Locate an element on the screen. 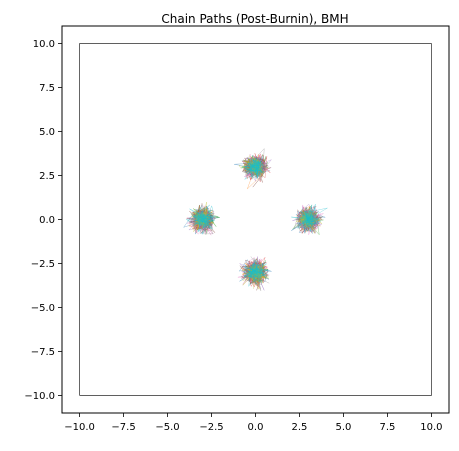  chain-path-mode3-series10 is located at coordinates (256, 273).